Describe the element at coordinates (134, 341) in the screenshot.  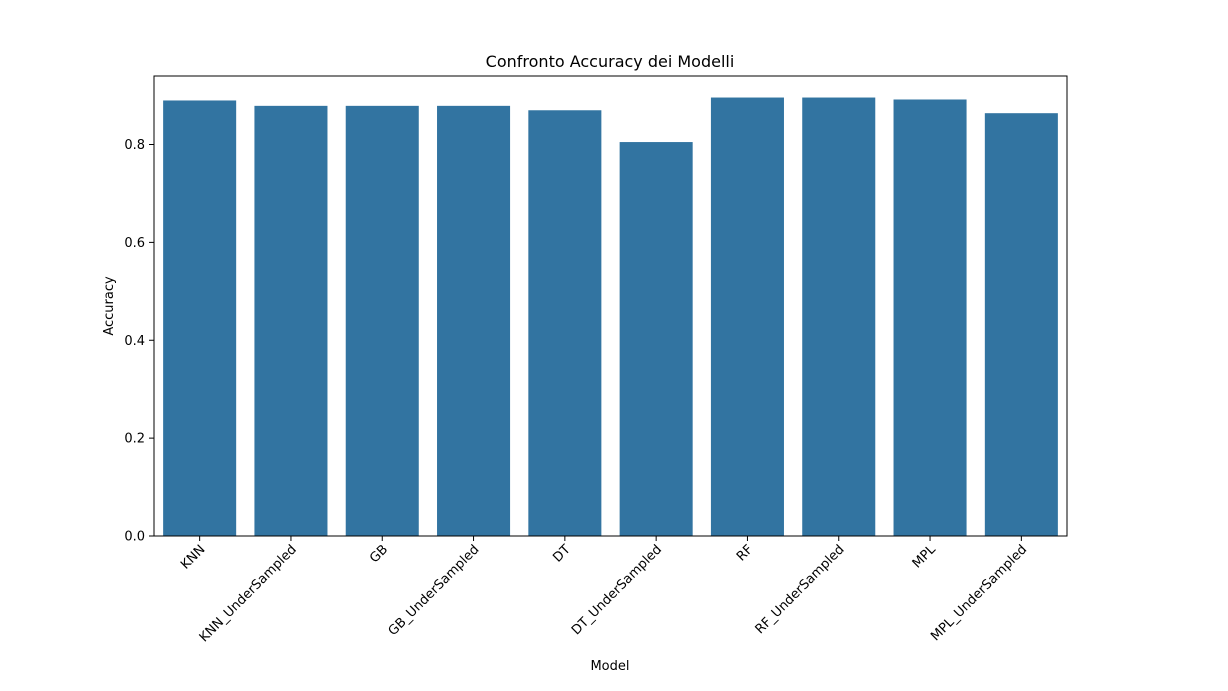
I see `y-tick-label: 0.4` at that location.